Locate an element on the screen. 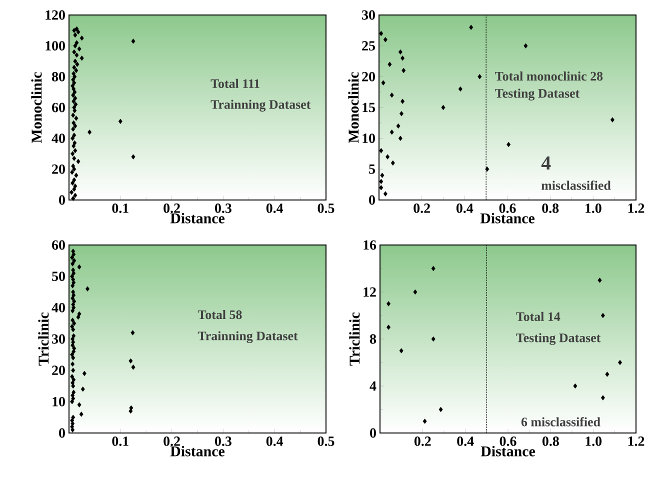 The image size is (652, 477). y-tick-label: 30 is located at coordinates (58, 339).